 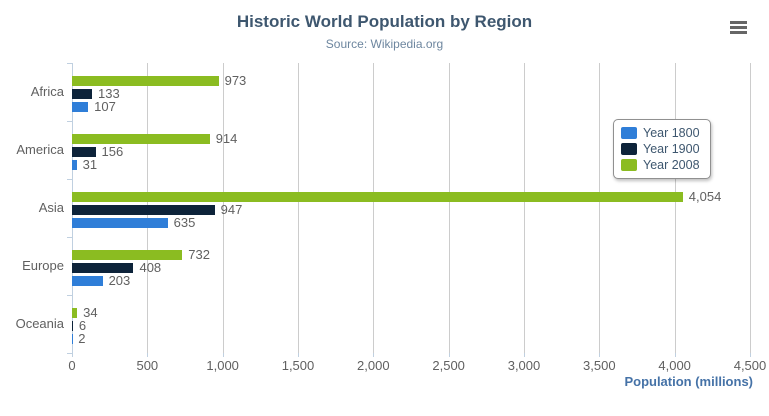 I want to click on value-axis-tick-label: 4,000, so click(x=674, y=365).